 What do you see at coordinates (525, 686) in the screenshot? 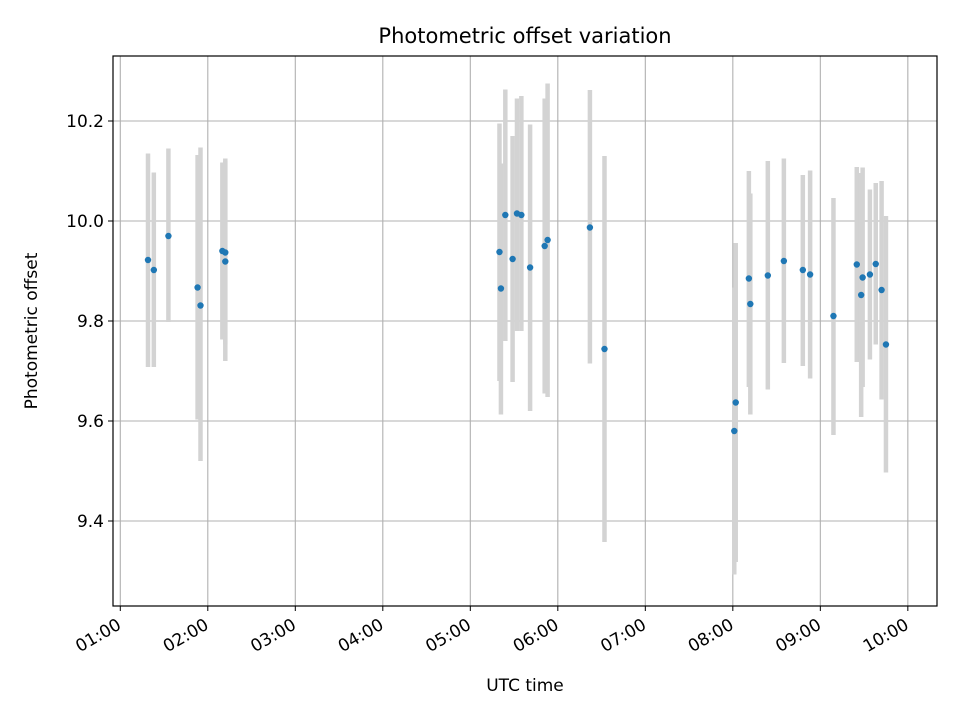
I see `x-axis-label: UTC time` at bounding box center [525, 686].